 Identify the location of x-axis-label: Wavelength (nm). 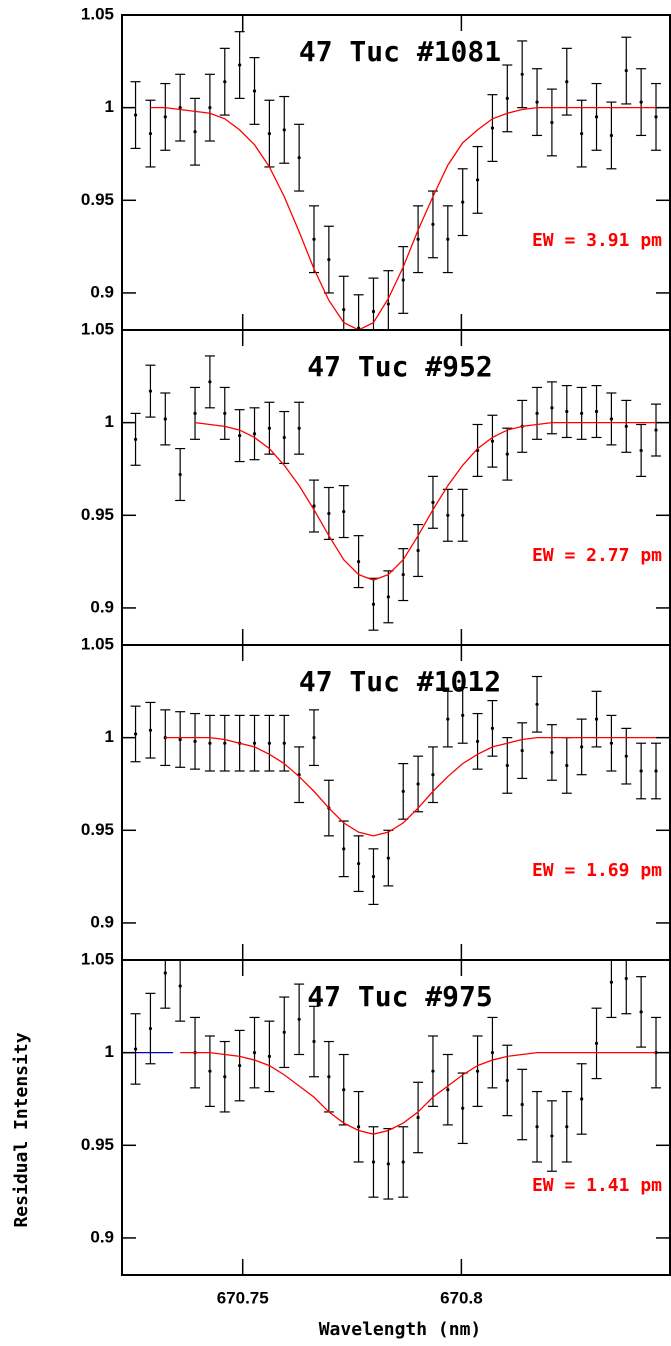
(400, 1329).